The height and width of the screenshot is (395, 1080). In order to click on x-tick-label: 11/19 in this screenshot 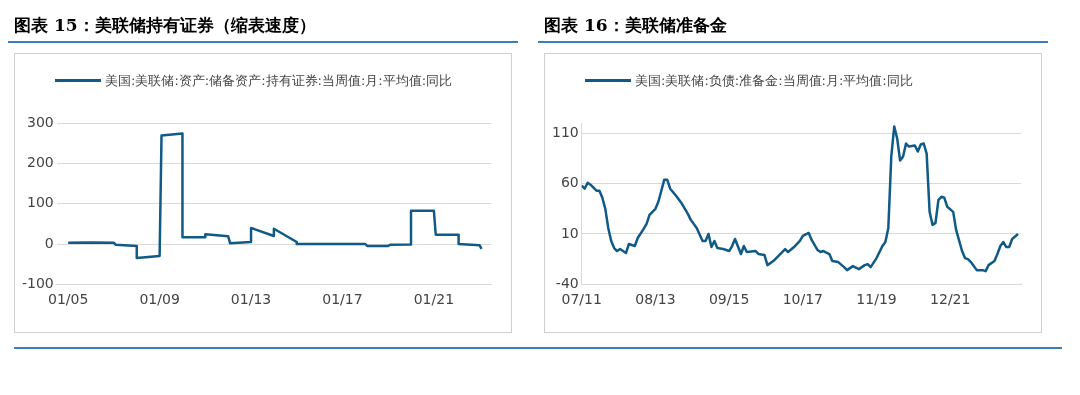, I will do `click(876, 299)`.